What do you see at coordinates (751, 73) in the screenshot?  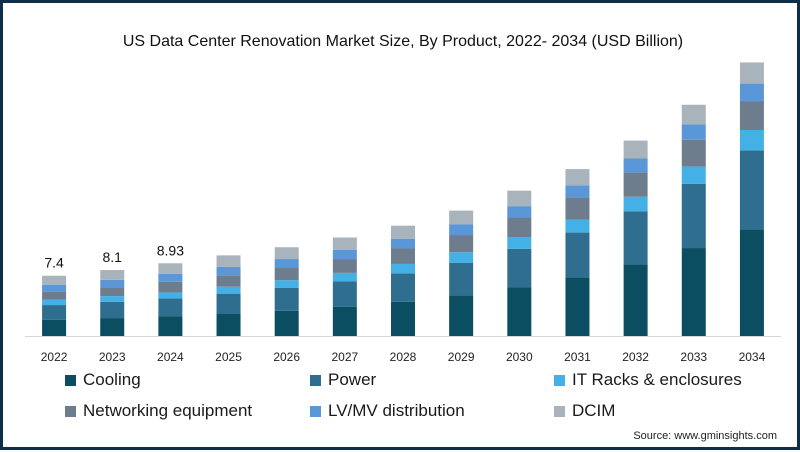 I see `bar-2034-dcim` at bounding box center [751, 73].